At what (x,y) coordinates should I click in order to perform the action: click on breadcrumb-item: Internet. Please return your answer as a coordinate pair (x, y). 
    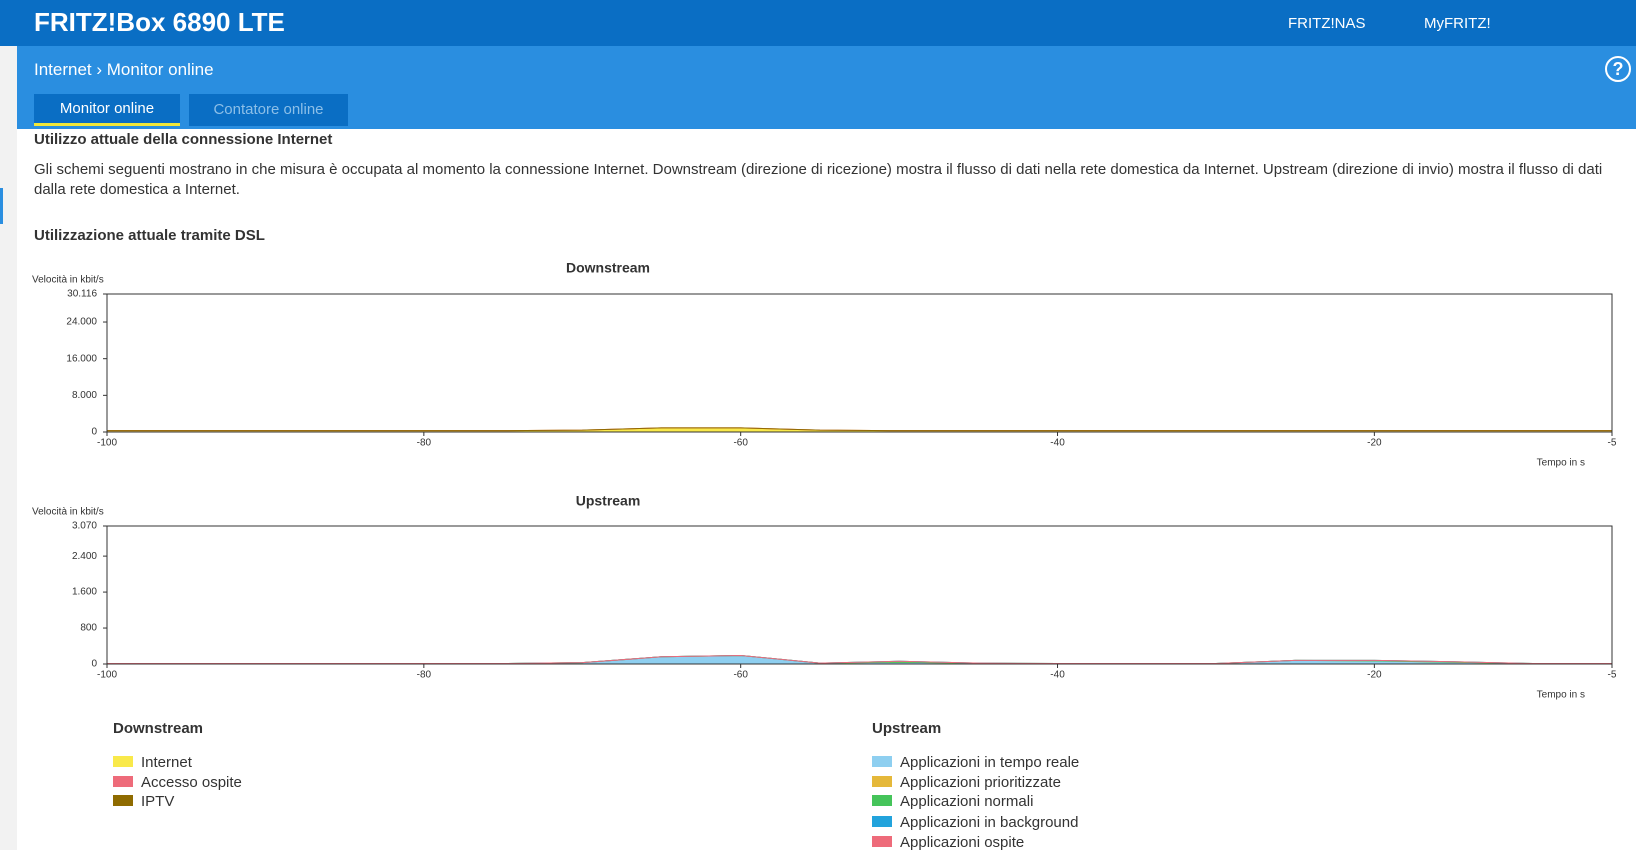
    Looking at the image, I should click on (63, 69).